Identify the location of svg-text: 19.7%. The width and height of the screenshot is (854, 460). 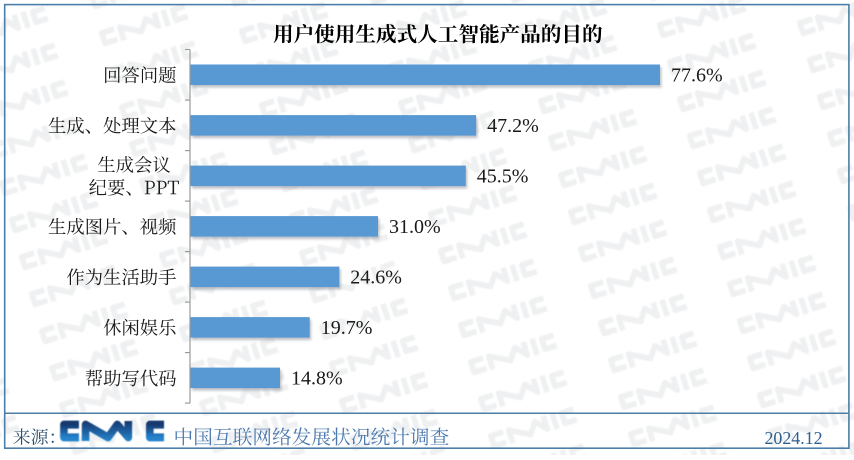
(347, 328).